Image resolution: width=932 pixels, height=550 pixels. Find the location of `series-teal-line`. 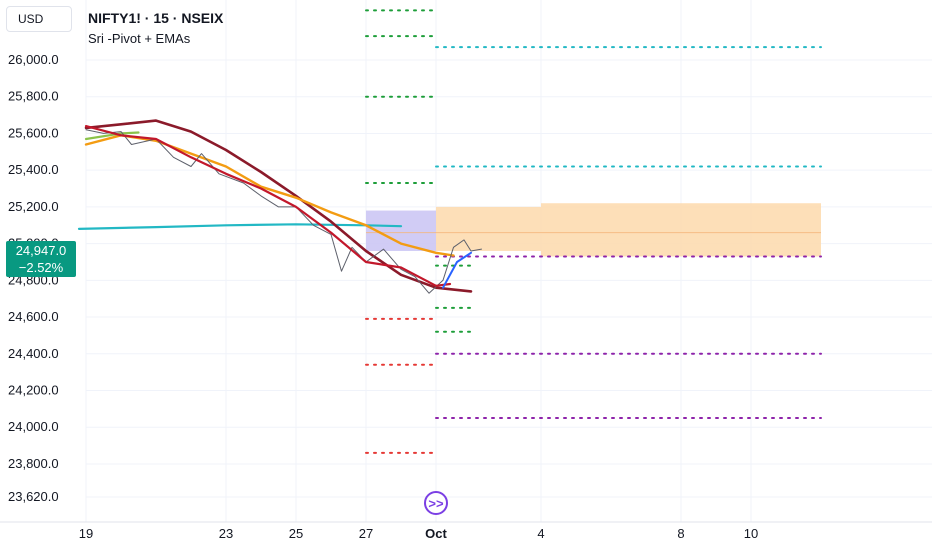

series-teal-line is located at coordinates (240, 226).